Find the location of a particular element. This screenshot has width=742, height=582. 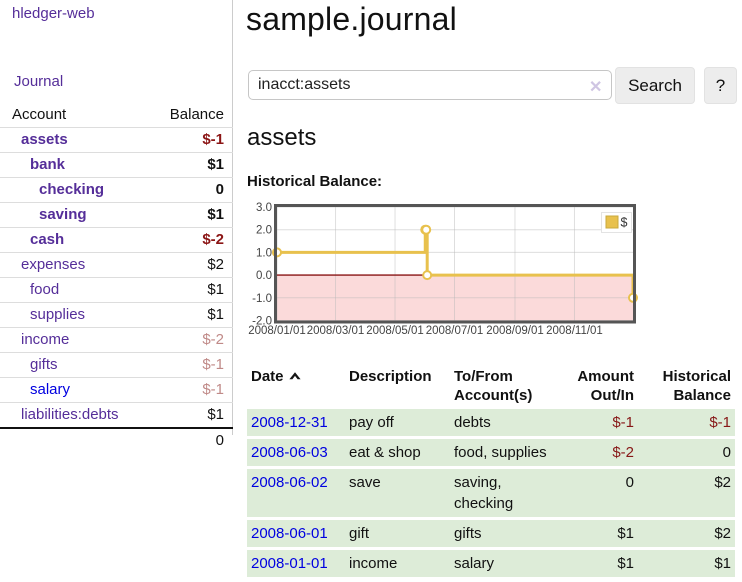

x-tick-label: 2008/07/01 is located at coordinates (455, 331).